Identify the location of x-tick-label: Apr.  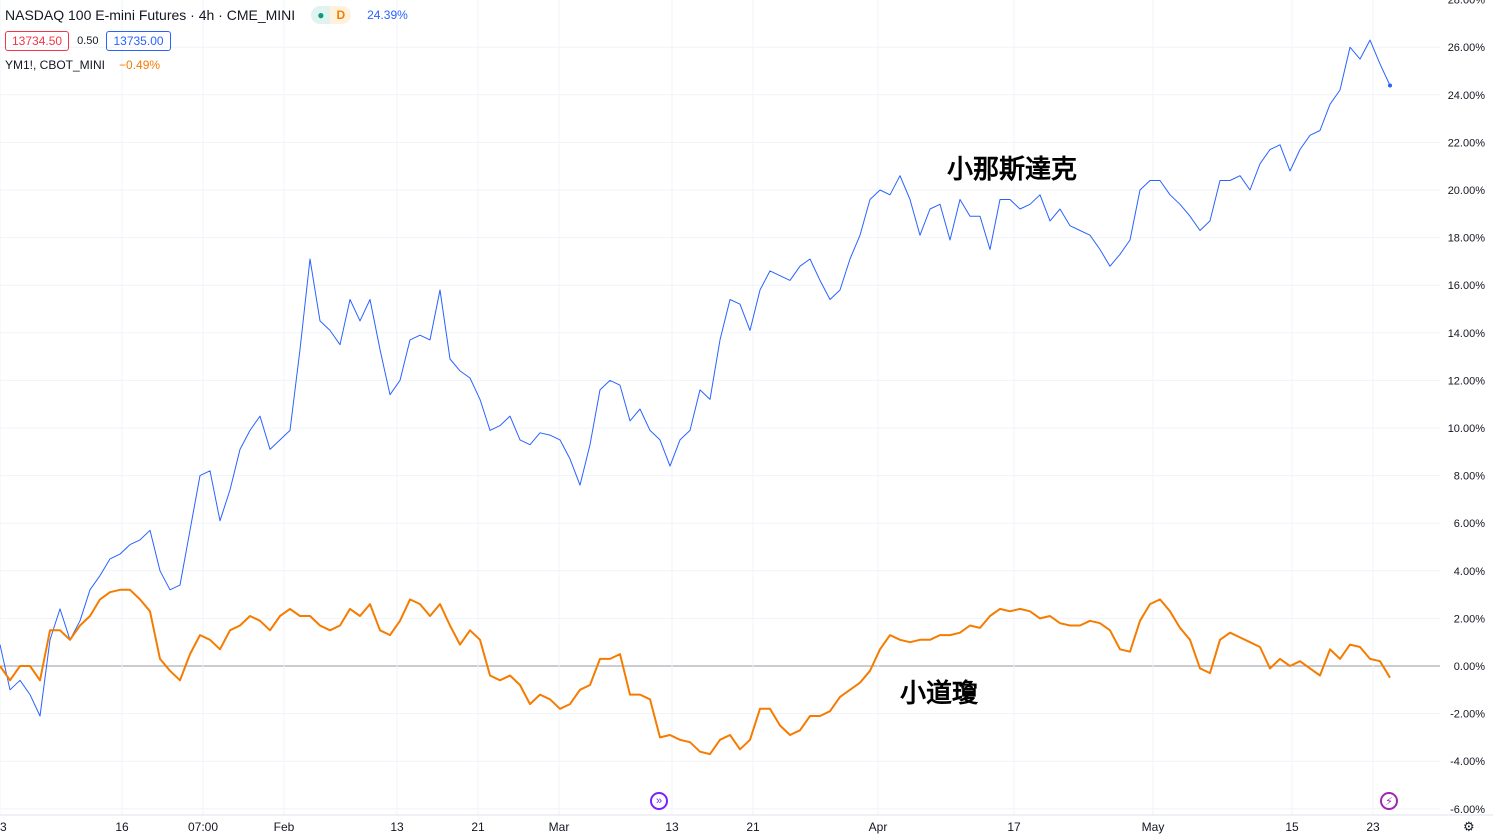
(878, 827).